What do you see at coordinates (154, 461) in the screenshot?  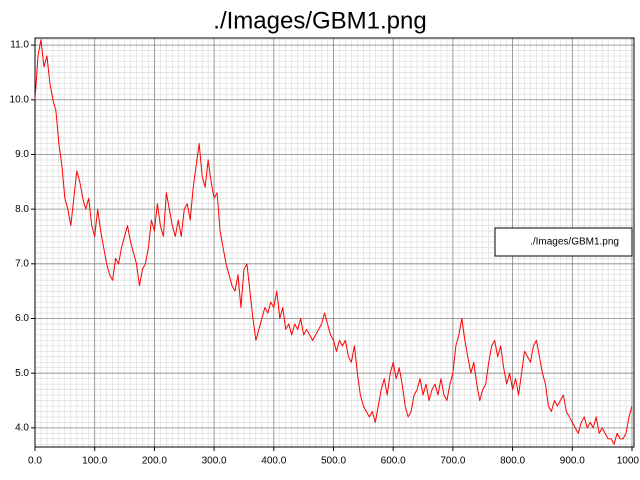 I see `x-tick-label: 200.0` at bounding box center [154, 461].